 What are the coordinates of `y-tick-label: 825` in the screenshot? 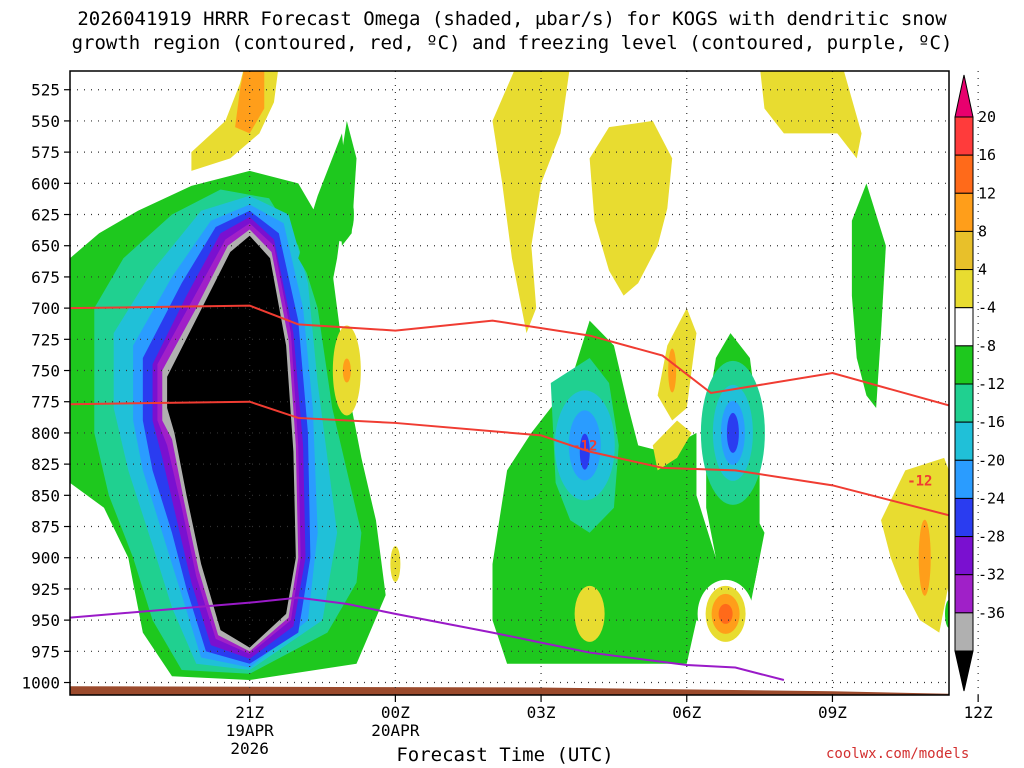 It's located at (45, 464).